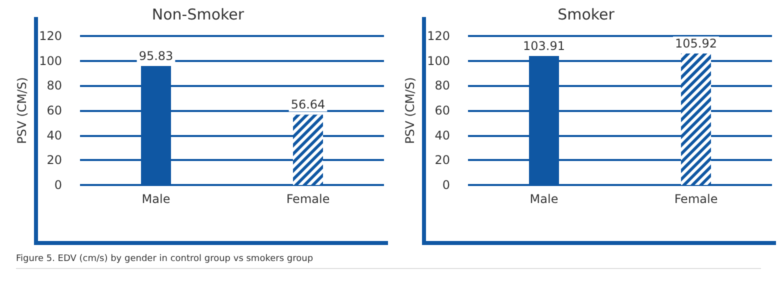 This screenshot has height=281, width=779. Describe the element at coordinates (198, 15) in the screenshot. I see `chart-title: Non-Smoker` at that location.